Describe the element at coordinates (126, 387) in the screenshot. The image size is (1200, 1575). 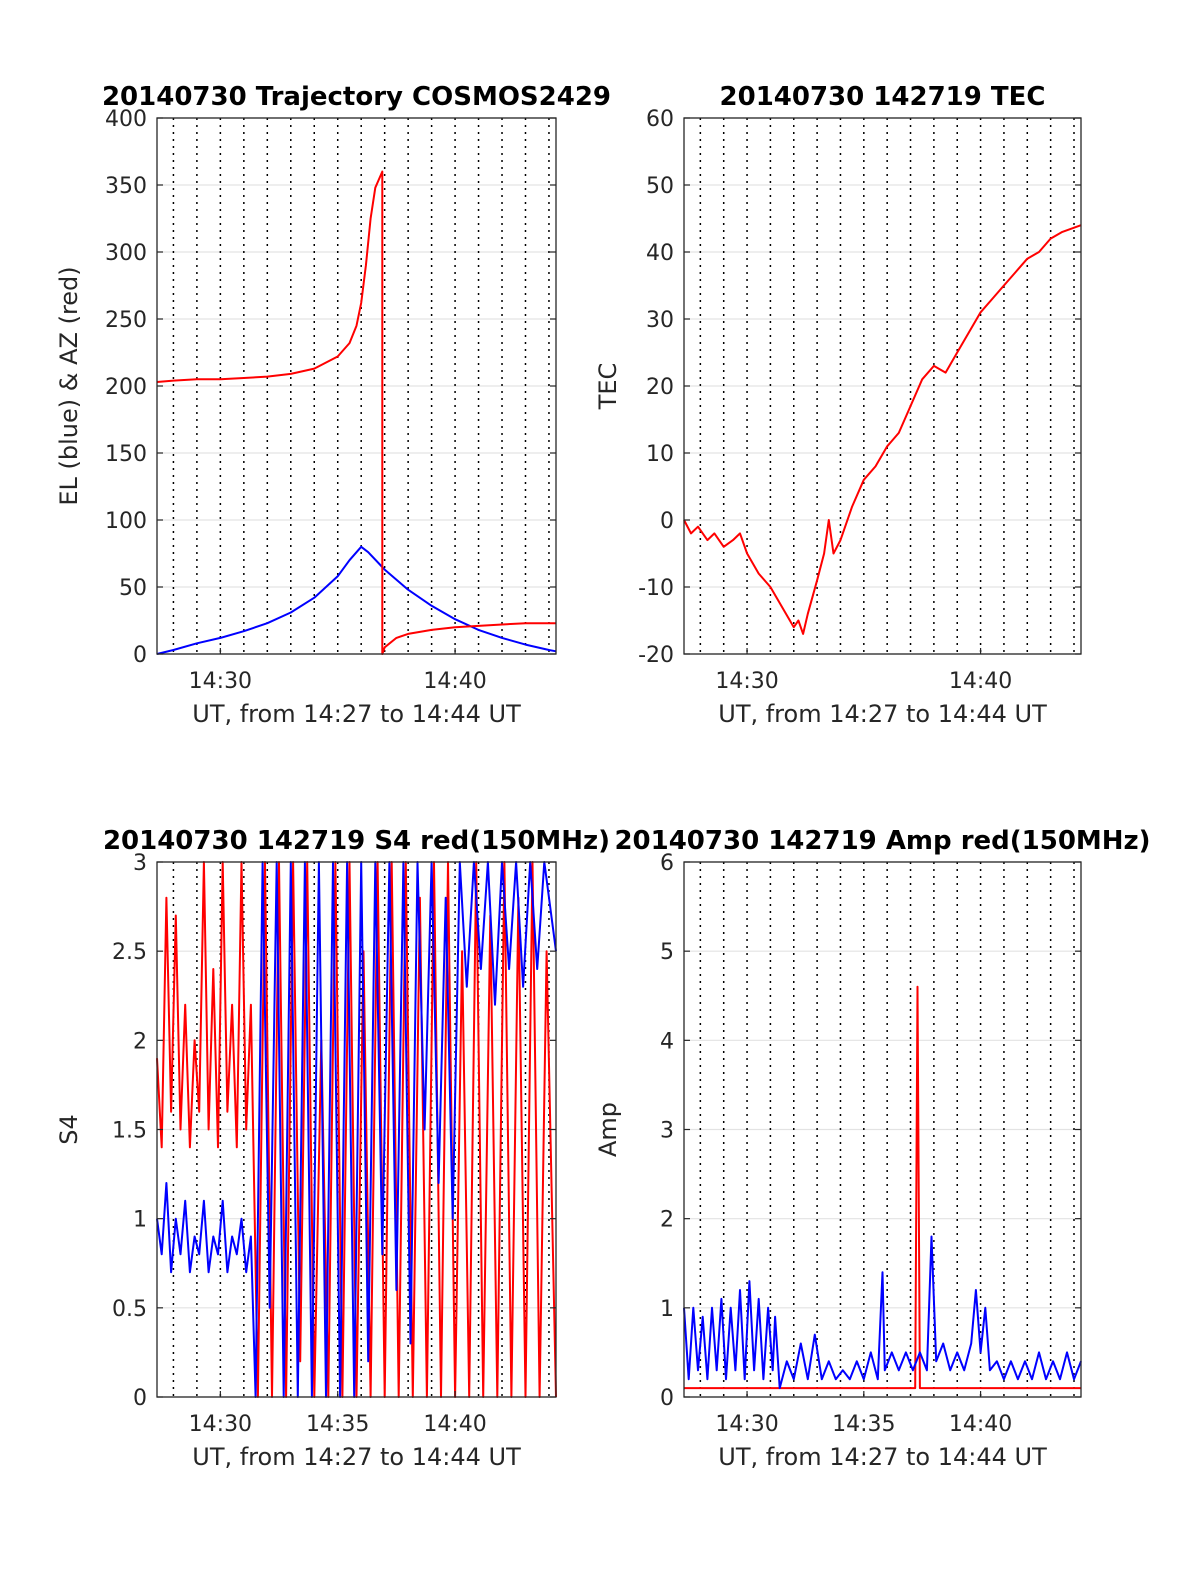
I see `y-tick-label: 200` at that location.